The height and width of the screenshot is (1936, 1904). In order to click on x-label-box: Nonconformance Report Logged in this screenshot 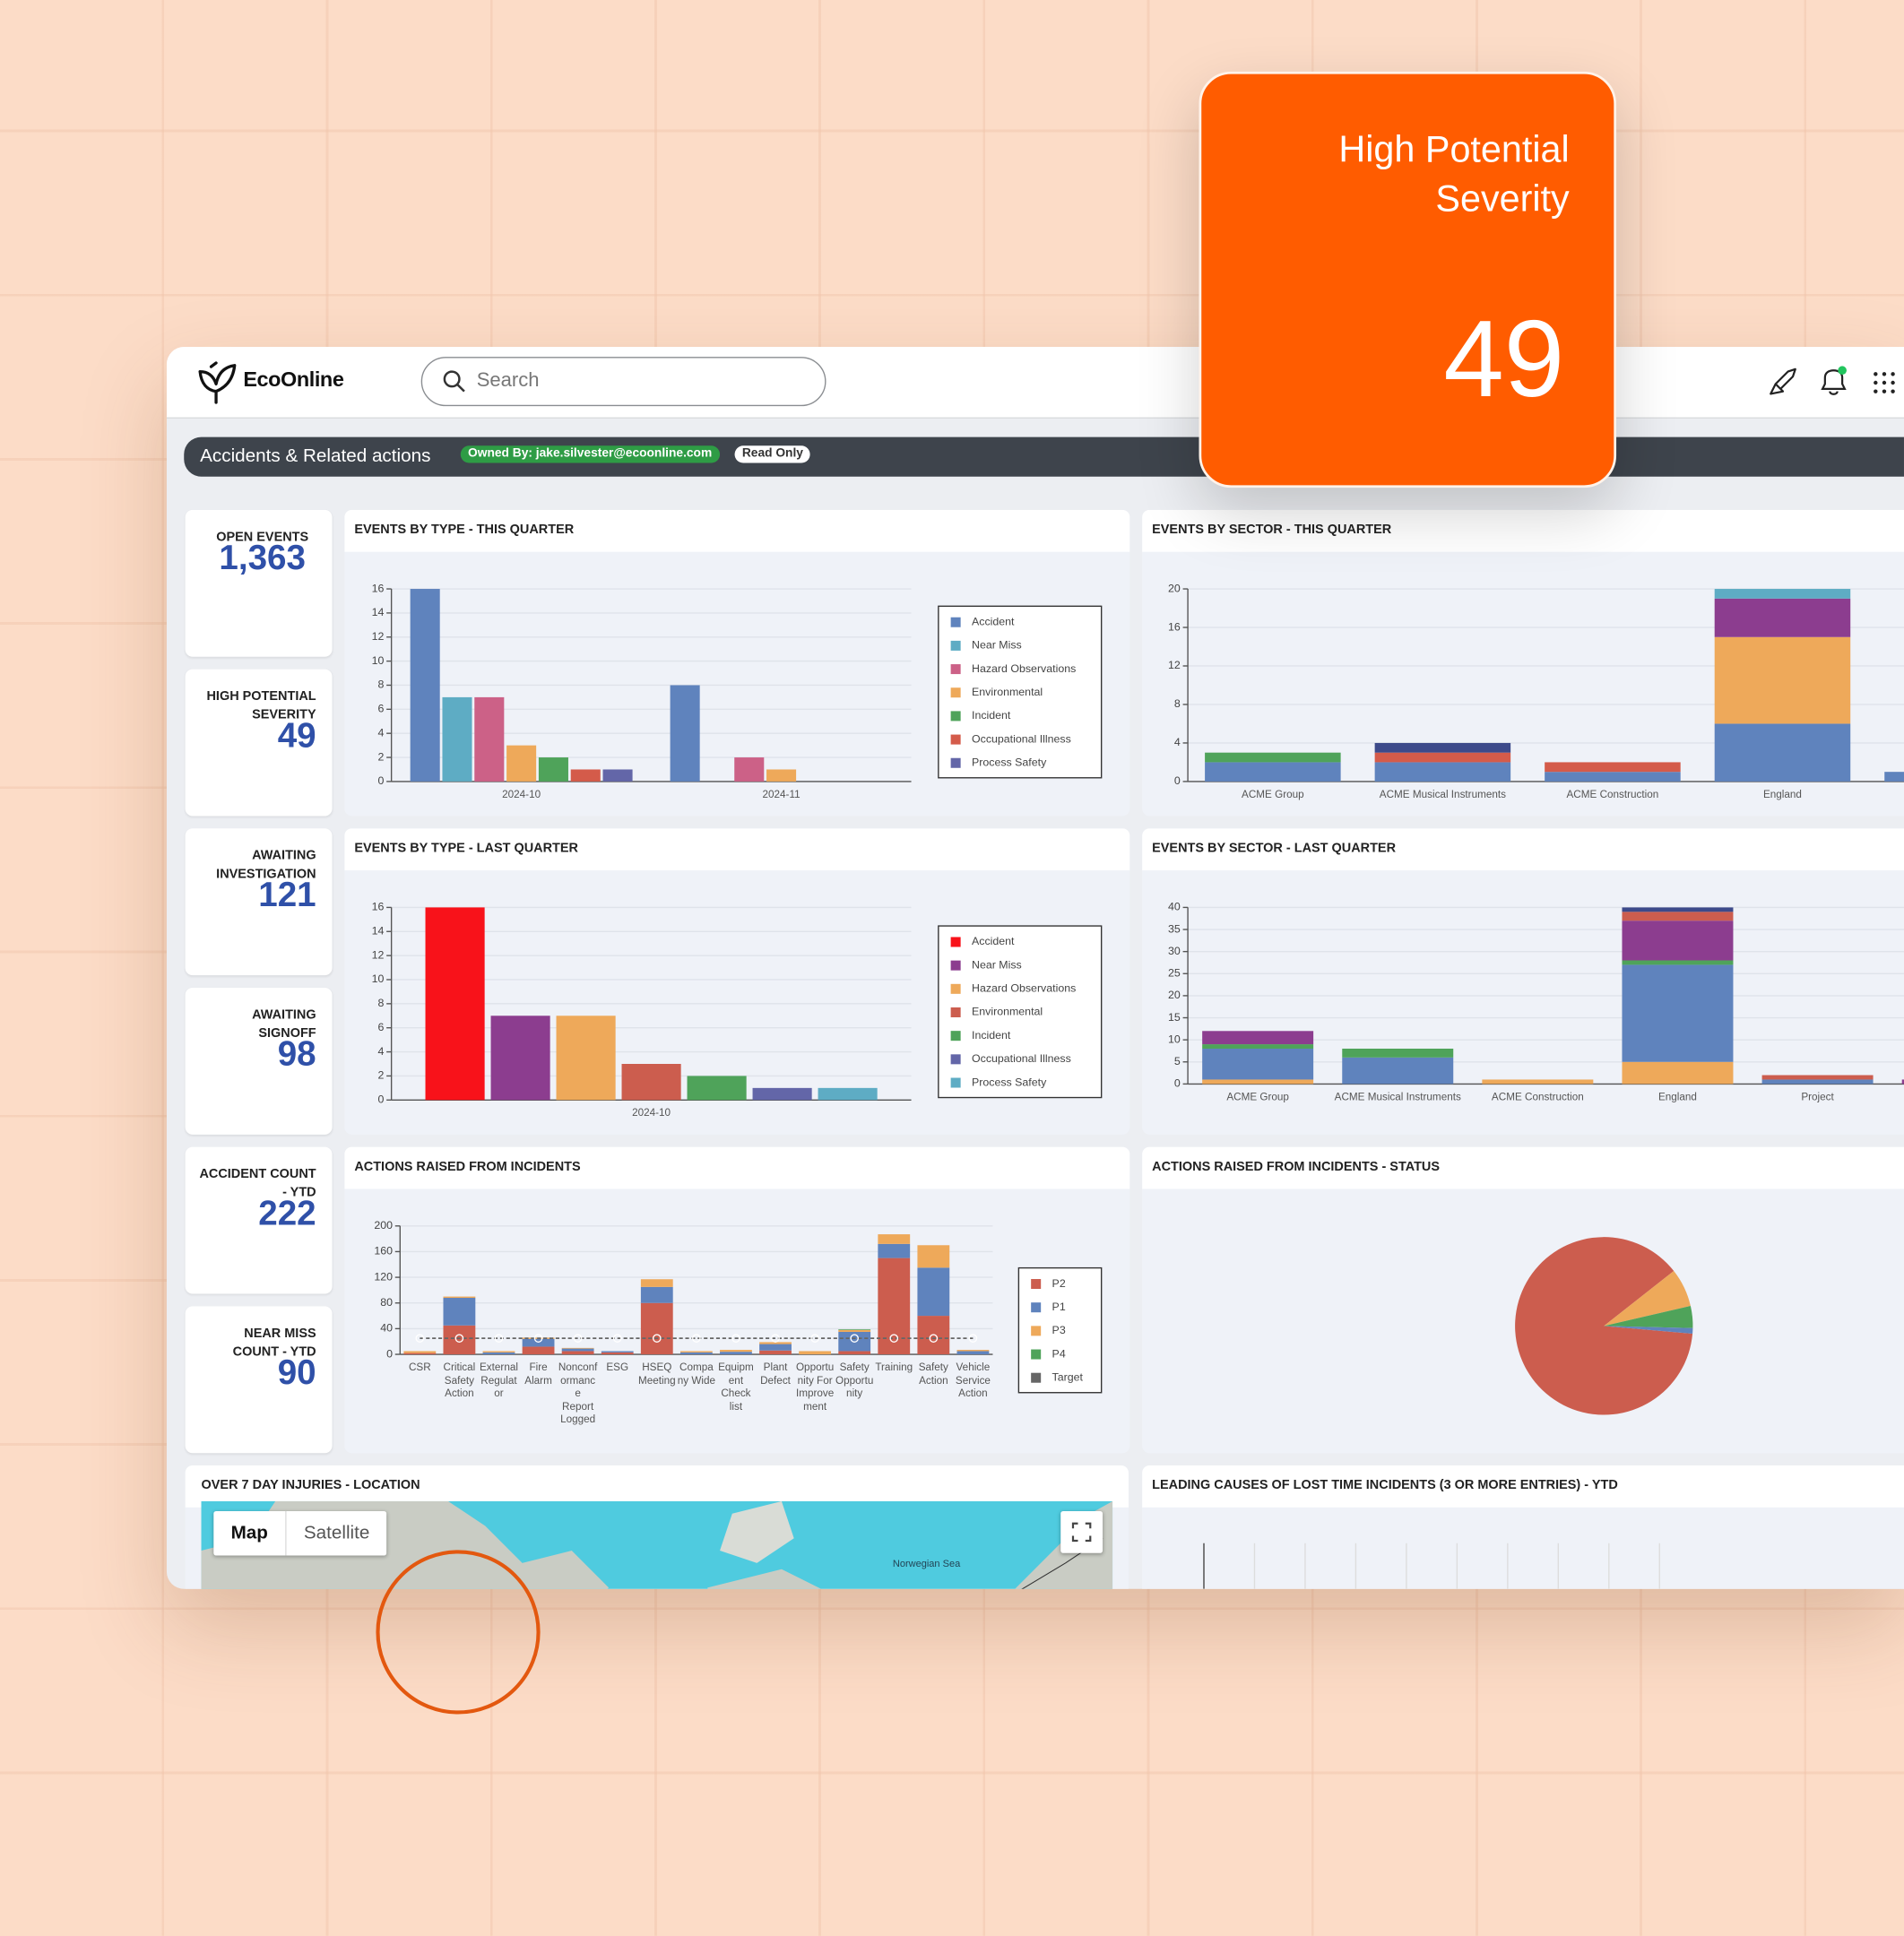, I will do `click(578, 1392)`.